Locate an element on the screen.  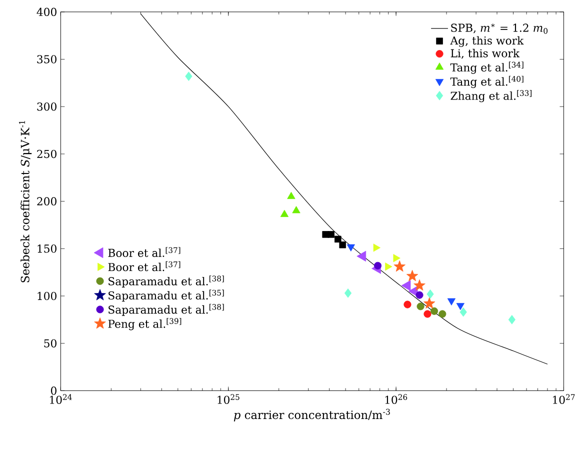
y-tick-label: 100 is located at coordinates (47, 296).